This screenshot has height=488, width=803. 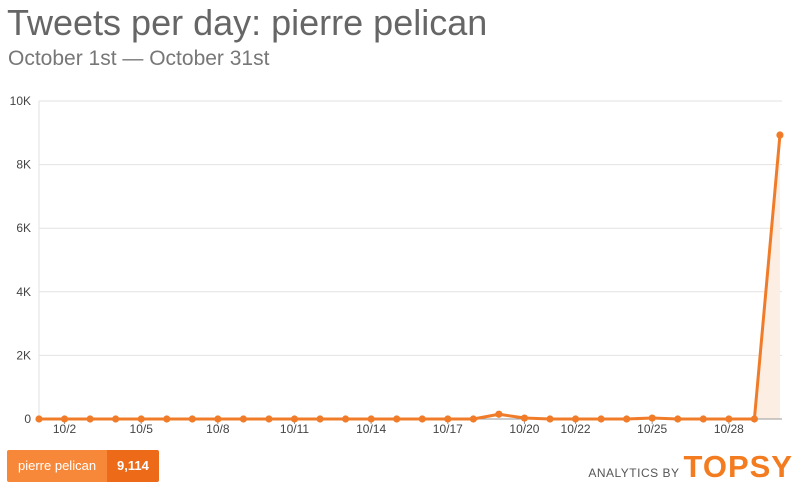 I want to click on page-title: Tweets per day: pierre pelican, so click(x=247, y=22).